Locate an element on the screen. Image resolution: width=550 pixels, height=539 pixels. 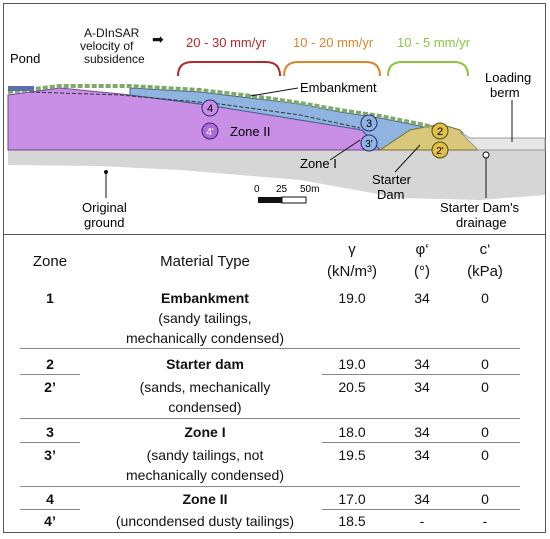
starter-dam-area is located at coordinates (429, 137).